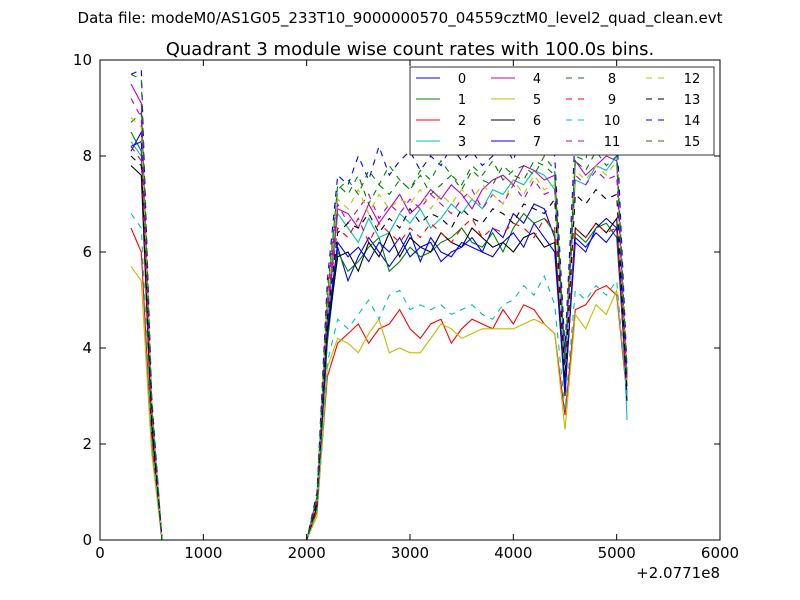 Image resolution: width=800 pixels, height=600 pixels. What do you see at coordinates (612, 142) in the screenshot?
I see `legend-label-11: 11` at bounding box center [612, 142].